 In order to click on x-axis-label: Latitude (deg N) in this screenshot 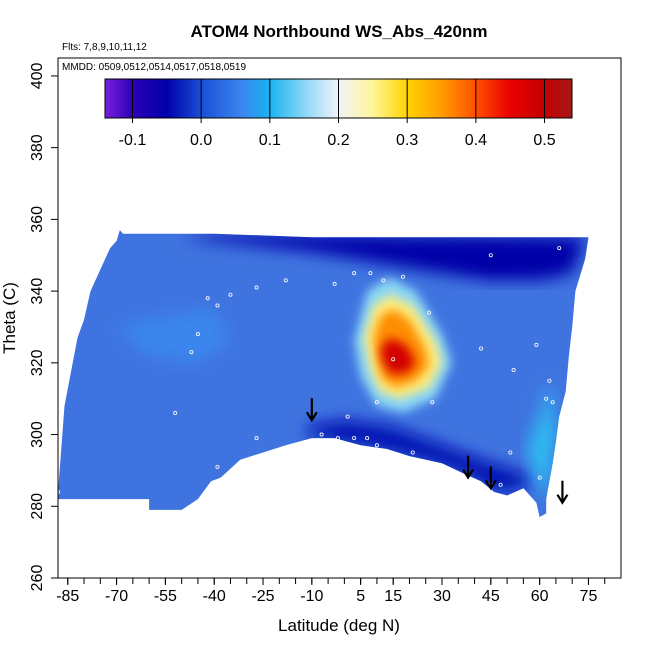, I will do `click(339, 625)`.